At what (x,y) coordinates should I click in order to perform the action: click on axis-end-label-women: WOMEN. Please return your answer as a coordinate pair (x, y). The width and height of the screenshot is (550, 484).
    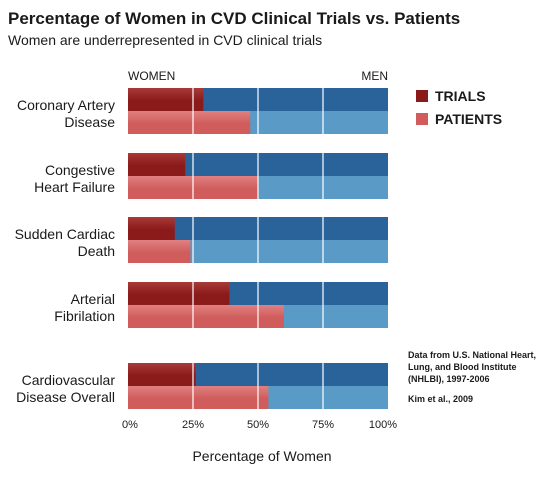
    Looking at the image, I should click on (151, 76).